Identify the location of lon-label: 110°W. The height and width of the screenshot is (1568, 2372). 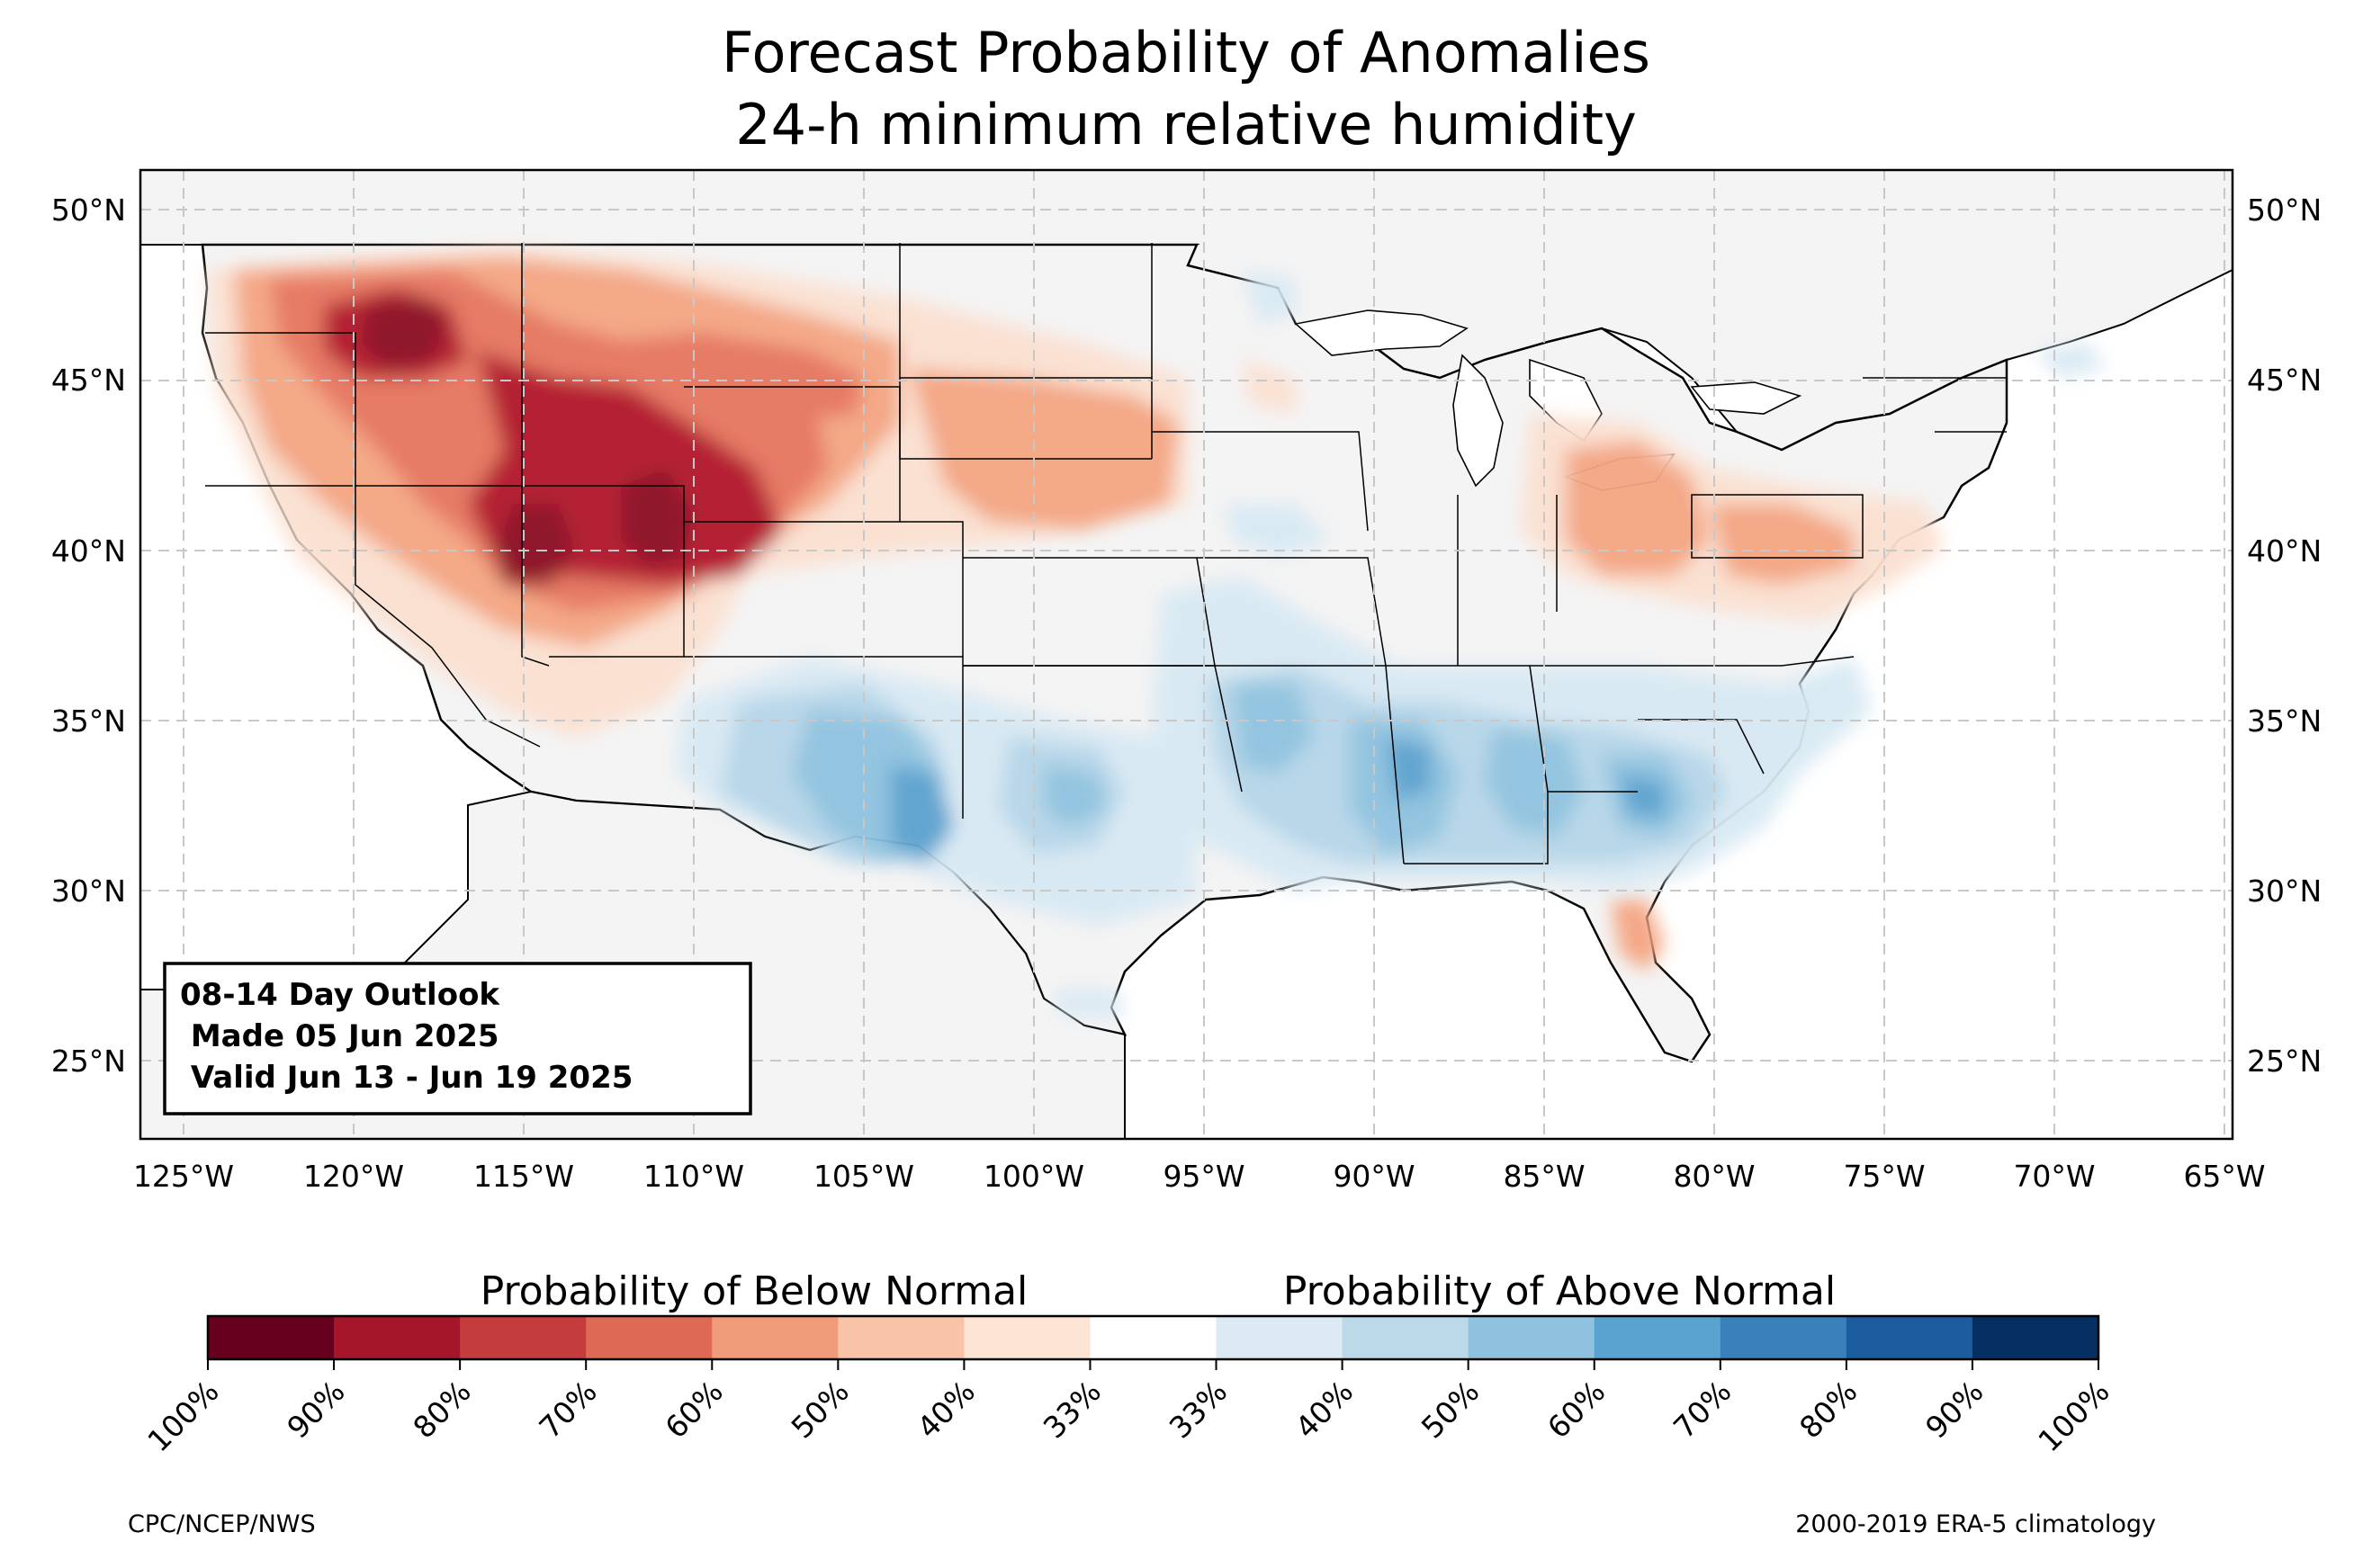
(693, 1176).